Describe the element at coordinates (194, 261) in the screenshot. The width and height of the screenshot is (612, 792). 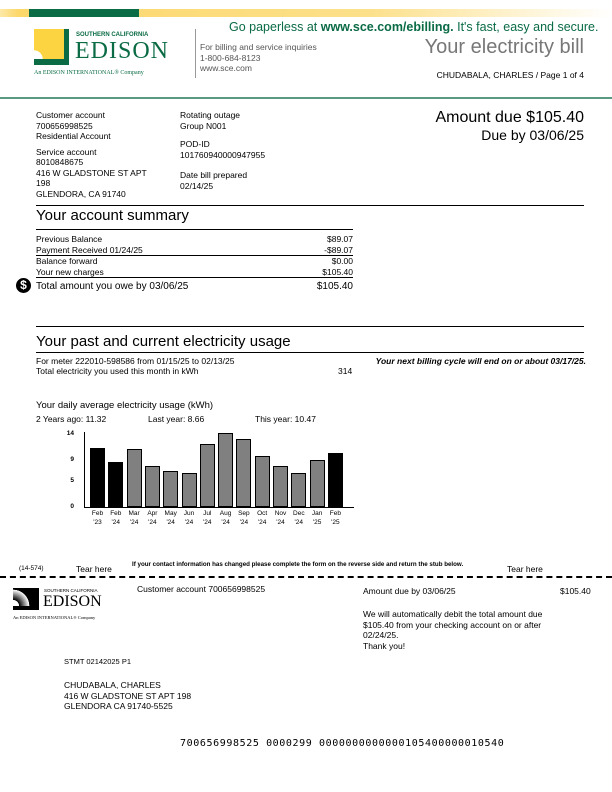
I see `summary-row: Balance forward $0.00` at that location.